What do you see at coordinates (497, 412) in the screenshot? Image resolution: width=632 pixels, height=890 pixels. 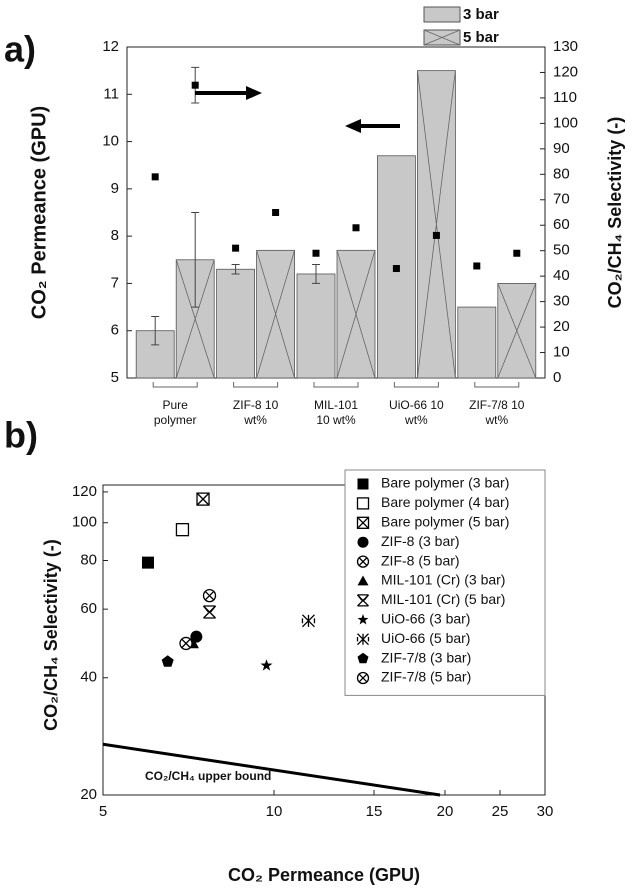 I see `x-tick-label: ZIF-7/8 10 wt%` at bounding box center [497, 412].